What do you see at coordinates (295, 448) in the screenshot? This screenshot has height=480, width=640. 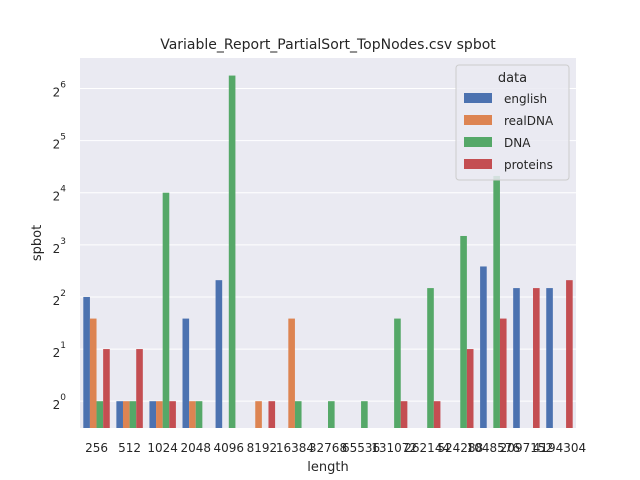 I see `x-tick-label: 16384` at bounding box center [295, 448].